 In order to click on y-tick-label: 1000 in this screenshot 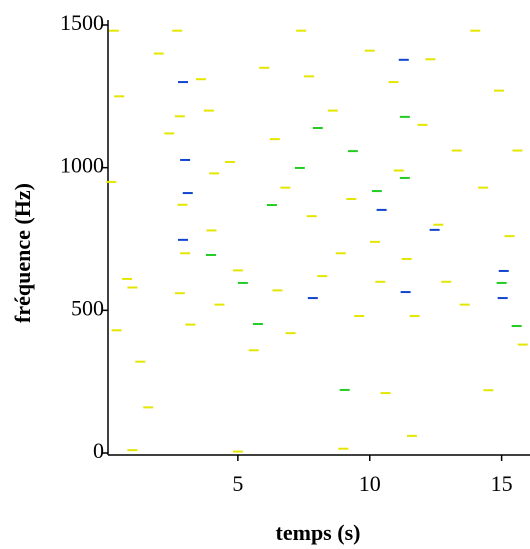, I will do `click(82, 165)`.